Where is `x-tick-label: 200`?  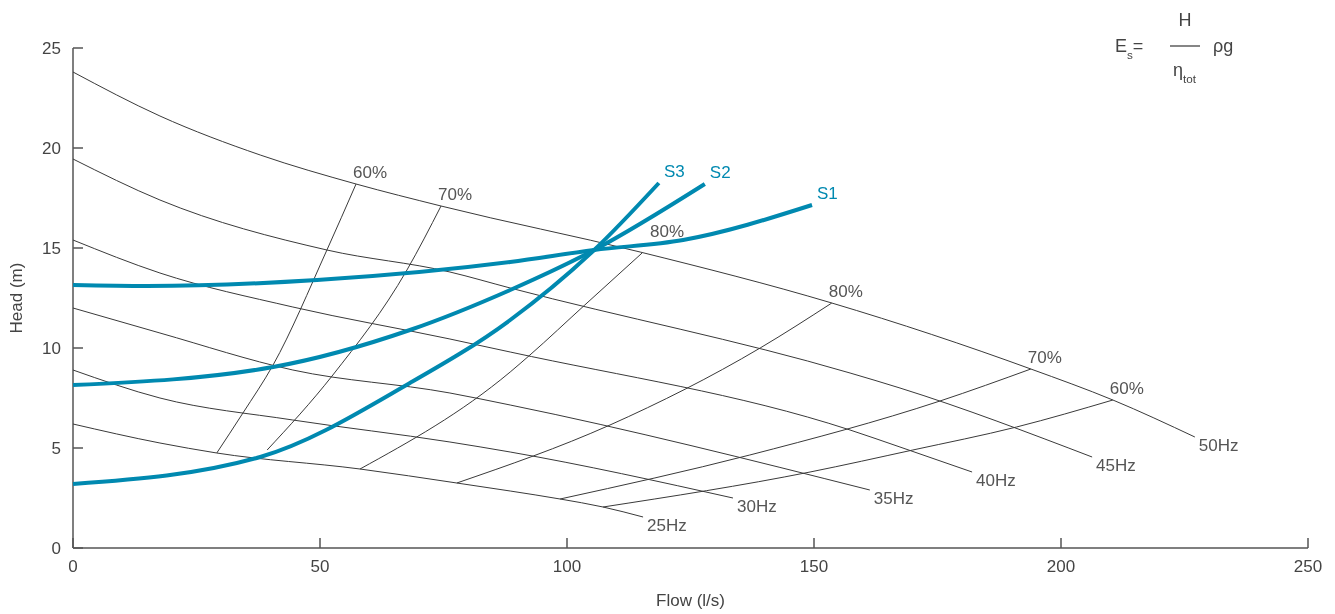
x-tick-label: 200 is located at coordinates (1061, 566).